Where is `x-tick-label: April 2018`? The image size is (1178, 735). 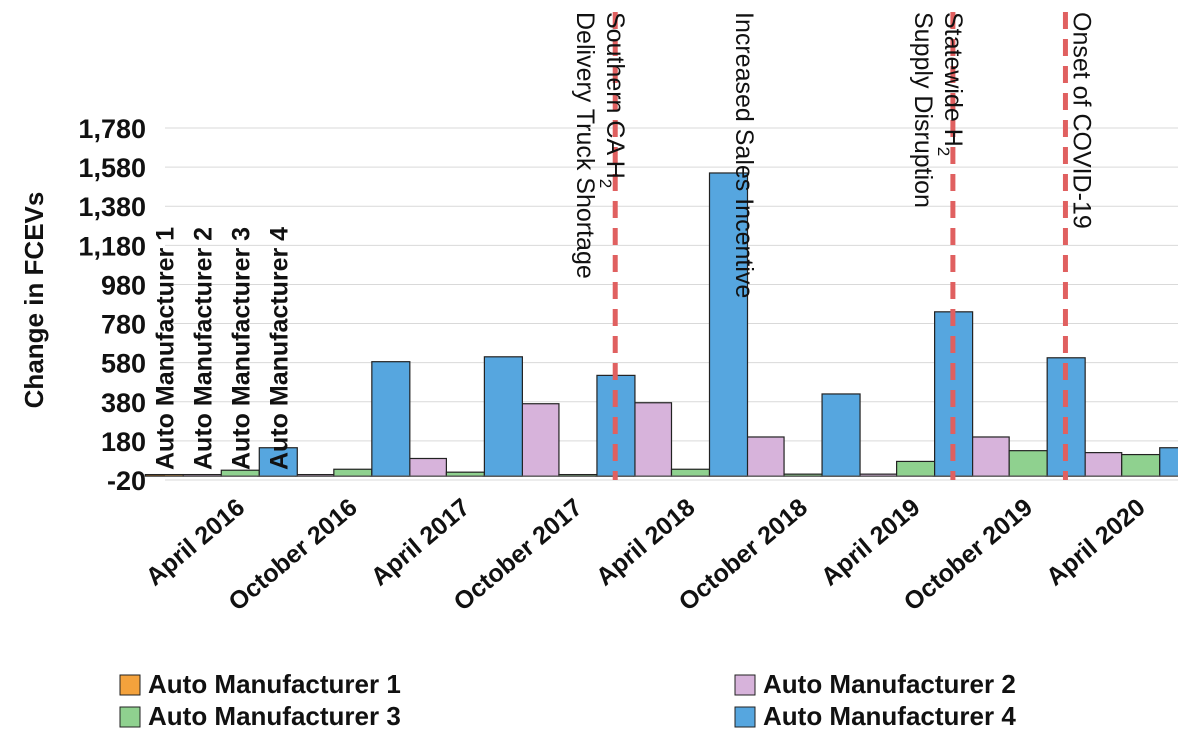 x-tick-label: April 2018 is located at coordinates (646, 542).